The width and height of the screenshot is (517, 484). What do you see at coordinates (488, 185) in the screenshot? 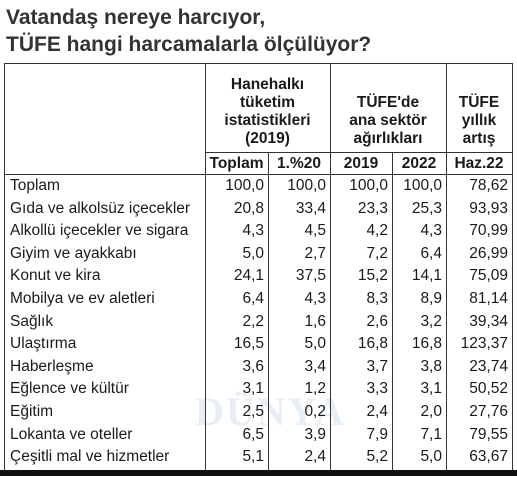
I see `cell-value: 78,62` at bounding box center [488, 185].